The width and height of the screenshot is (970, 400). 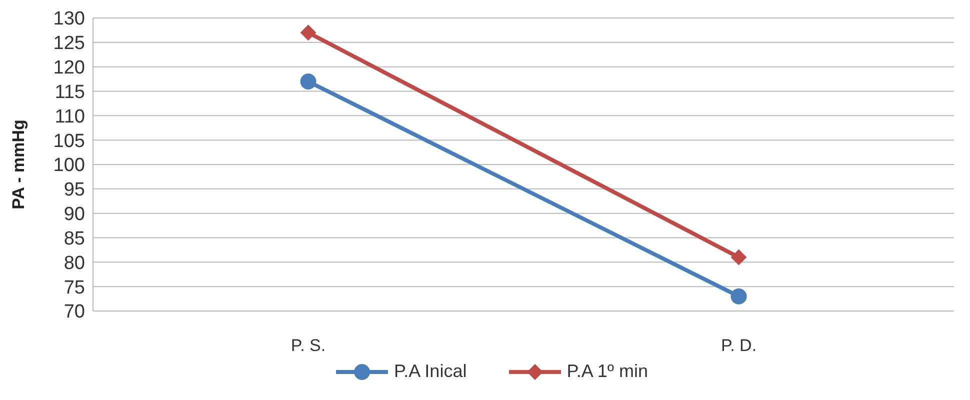 I want to click on y-tick-label: 130, so click(x=69, y=19).